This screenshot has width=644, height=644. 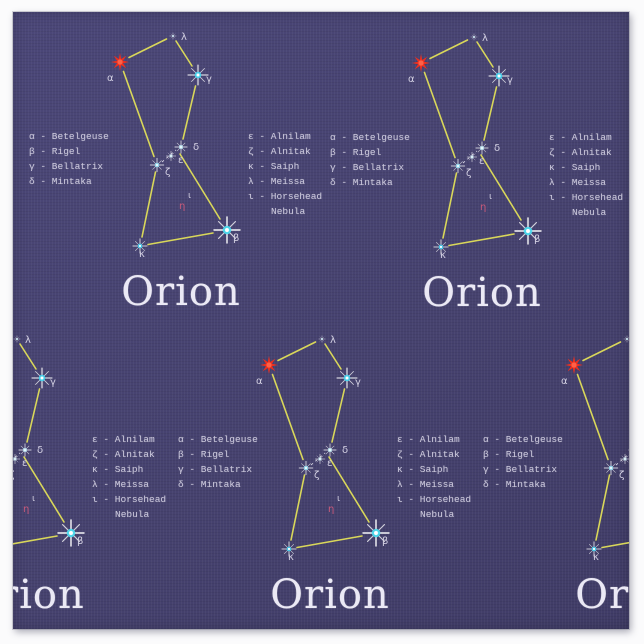 I want to click on star-label-kappa: κ, so click(x=596, y=557).